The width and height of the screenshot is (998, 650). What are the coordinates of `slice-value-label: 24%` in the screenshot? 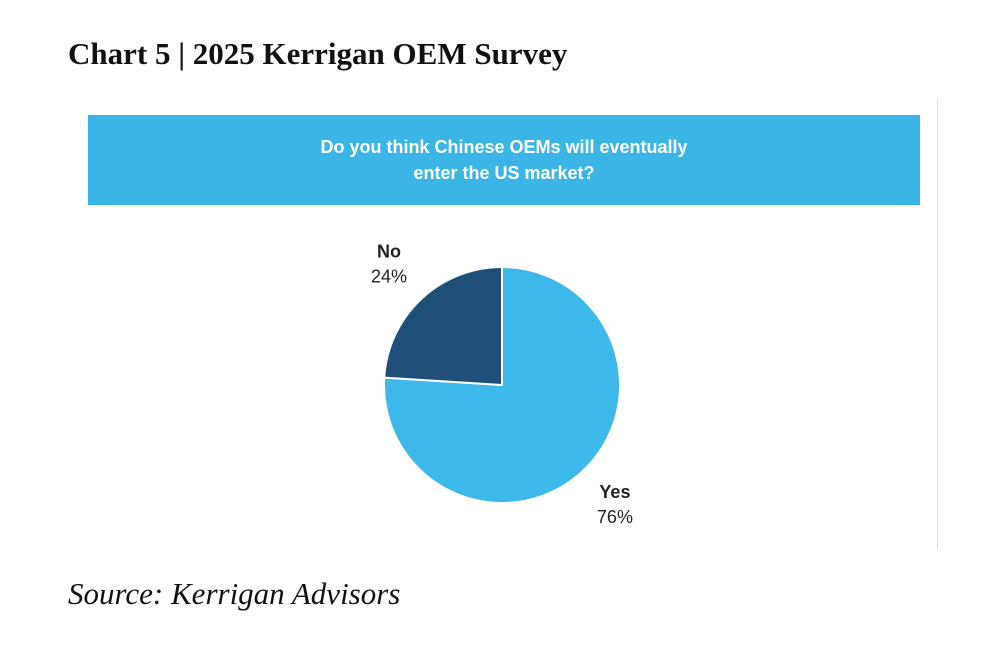 It's located at (389, 276).